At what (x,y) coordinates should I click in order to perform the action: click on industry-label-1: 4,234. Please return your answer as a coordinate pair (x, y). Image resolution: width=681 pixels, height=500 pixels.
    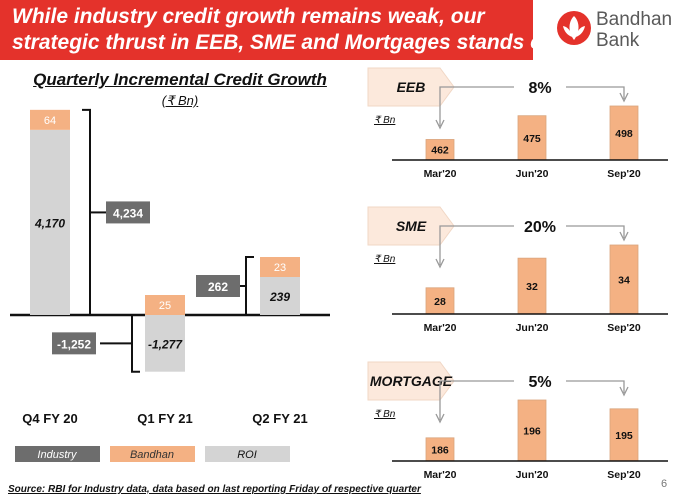
    Looking at the image, I should click on (128, 213).